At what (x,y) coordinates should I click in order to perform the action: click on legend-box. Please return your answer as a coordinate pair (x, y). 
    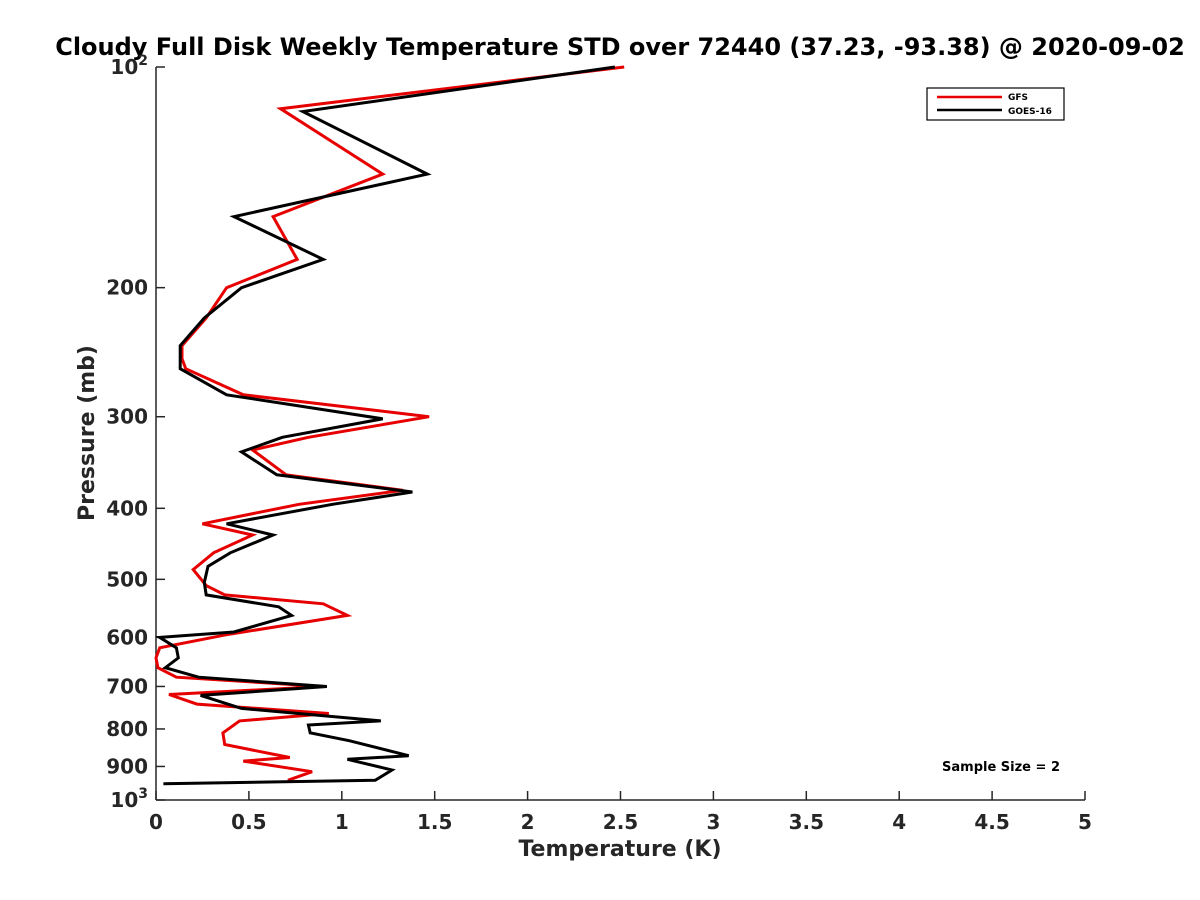
    Looking at the image, I should click on (995, 104).